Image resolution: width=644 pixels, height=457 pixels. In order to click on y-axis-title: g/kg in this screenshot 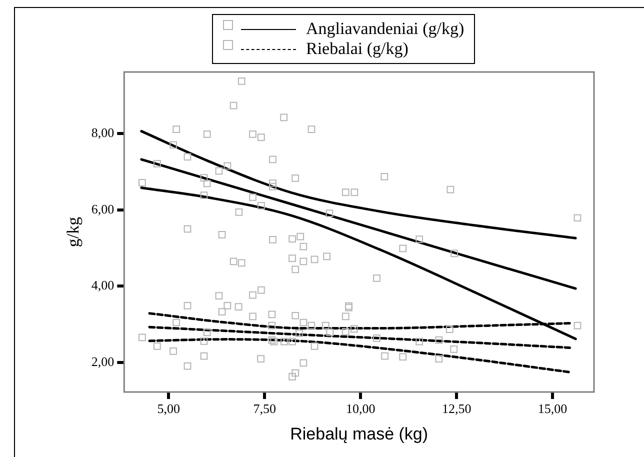, I will do `click(73, 232)`.